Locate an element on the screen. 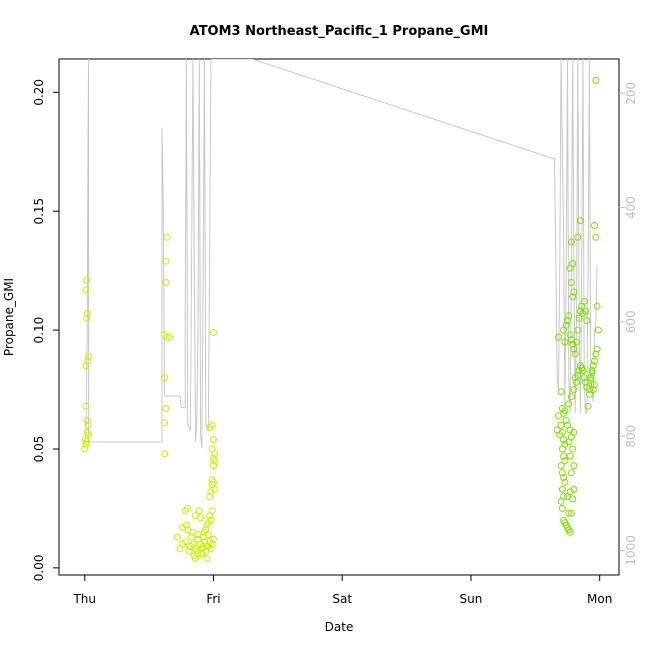 This screenshot has height=650, width=650. y2-tick-label: 400 is located at coordinates (631, 207).